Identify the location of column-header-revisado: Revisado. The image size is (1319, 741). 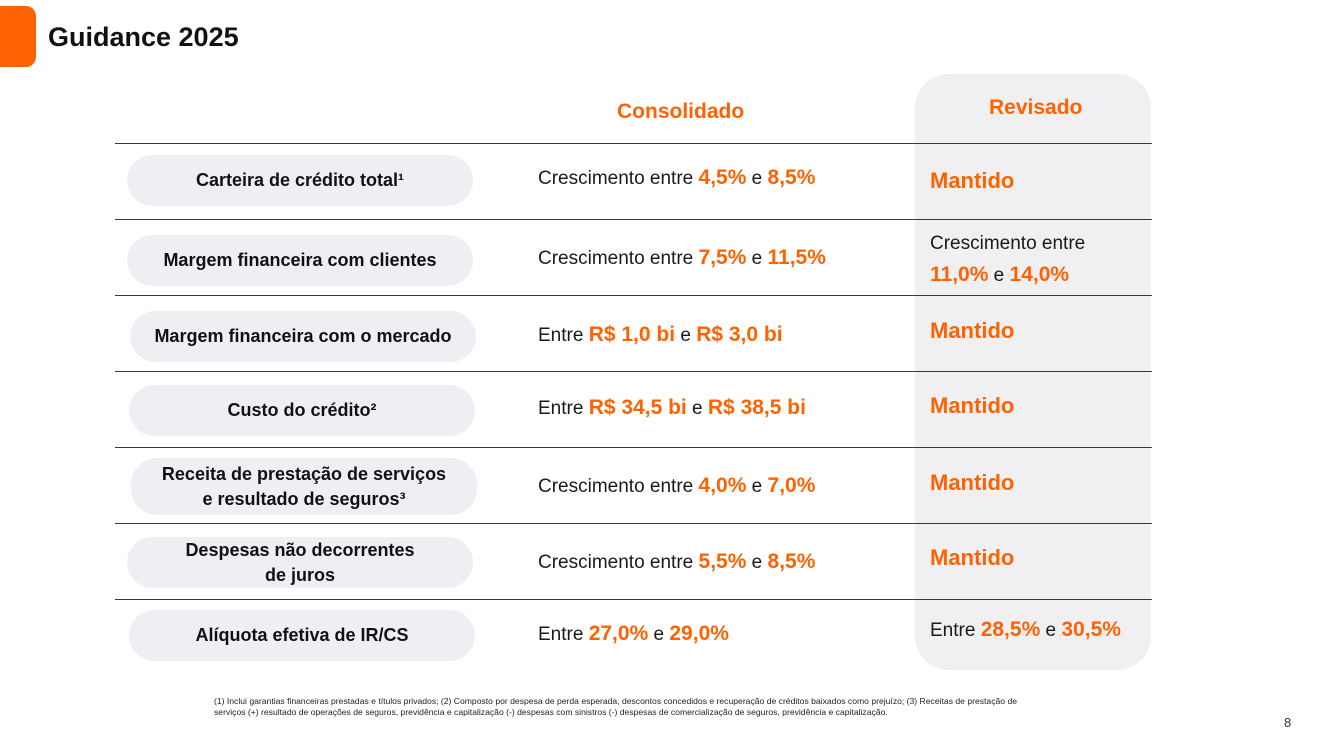
(1036, 107).